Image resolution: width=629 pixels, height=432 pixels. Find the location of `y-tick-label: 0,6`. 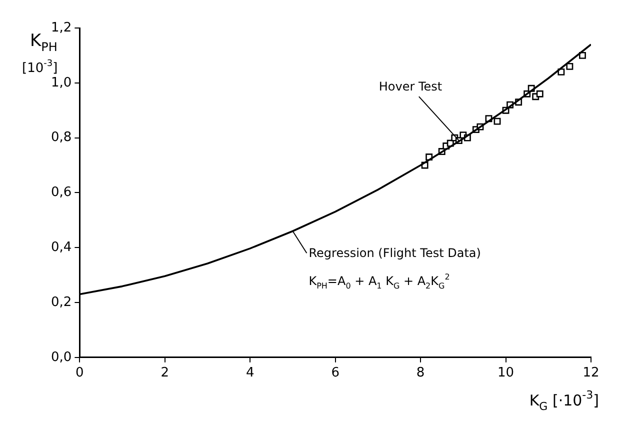

y-tick-label: 0,6 is located at coordinates (61, 192).